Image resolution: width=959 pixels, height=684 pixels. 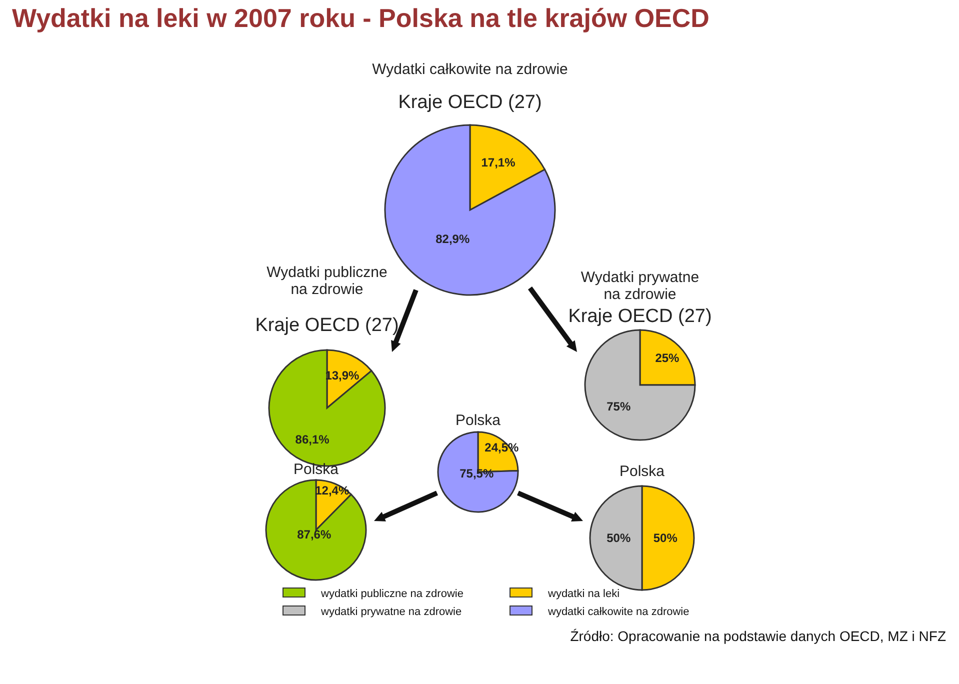 I want to click on legend-label: wydatki publiczne na zdrowie, so click(x=392, y=594).